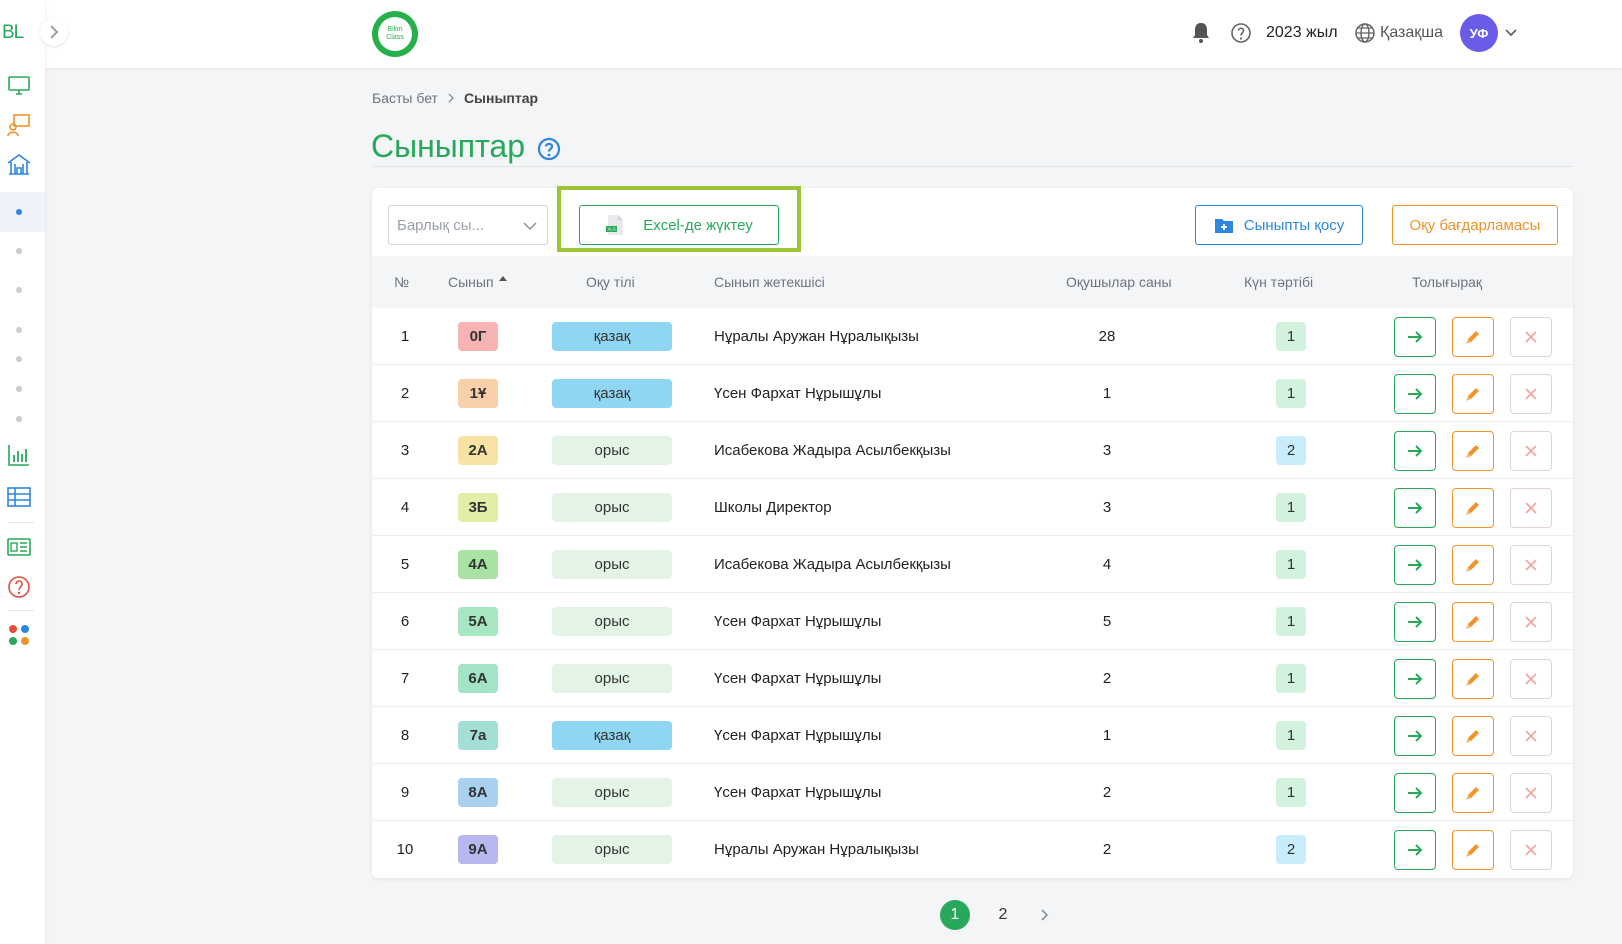  Describe the element at coordinates (19, 455) in the screenshot. I see `bar-chart-icon` at that location.